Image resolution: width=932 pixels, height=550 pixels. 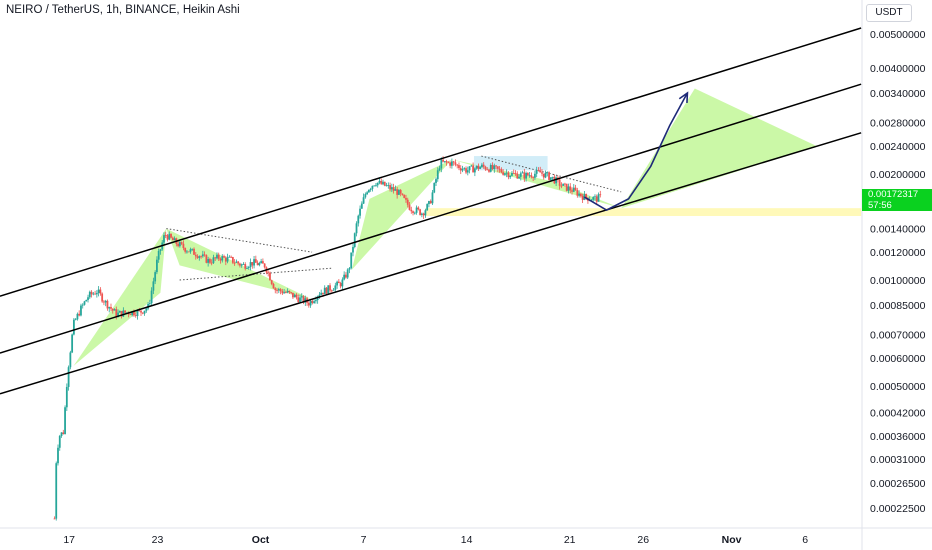 I want to click on bar-countdown: 57:56, so click(x=880, y=205).